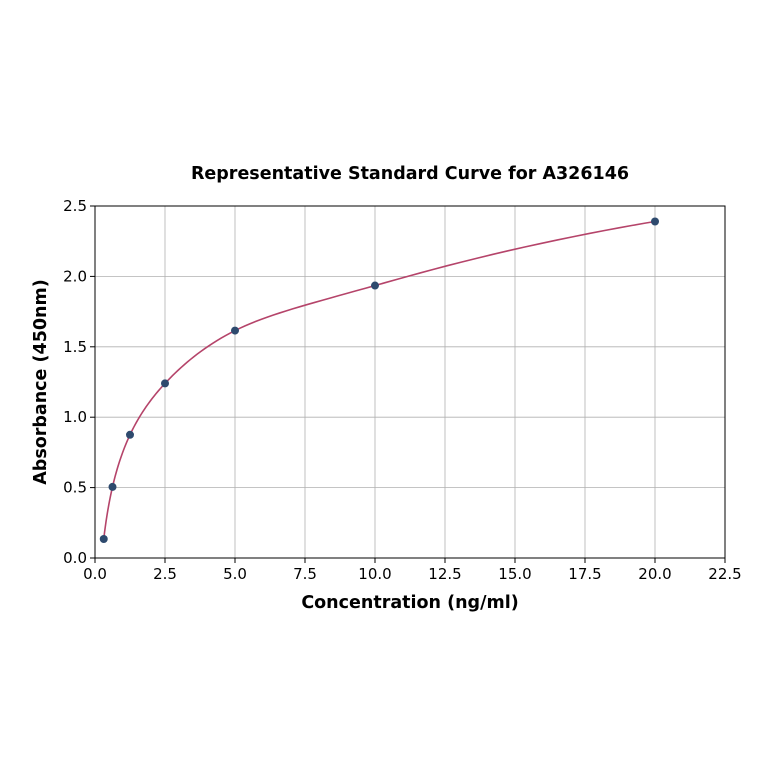 The height and width of the screenshot is (764, 764). What do you see at coordinates (409, 603) in the screenshot?
I see `x-axis-label: Concentration (ng/ml)` at bounding box center [409, 603].